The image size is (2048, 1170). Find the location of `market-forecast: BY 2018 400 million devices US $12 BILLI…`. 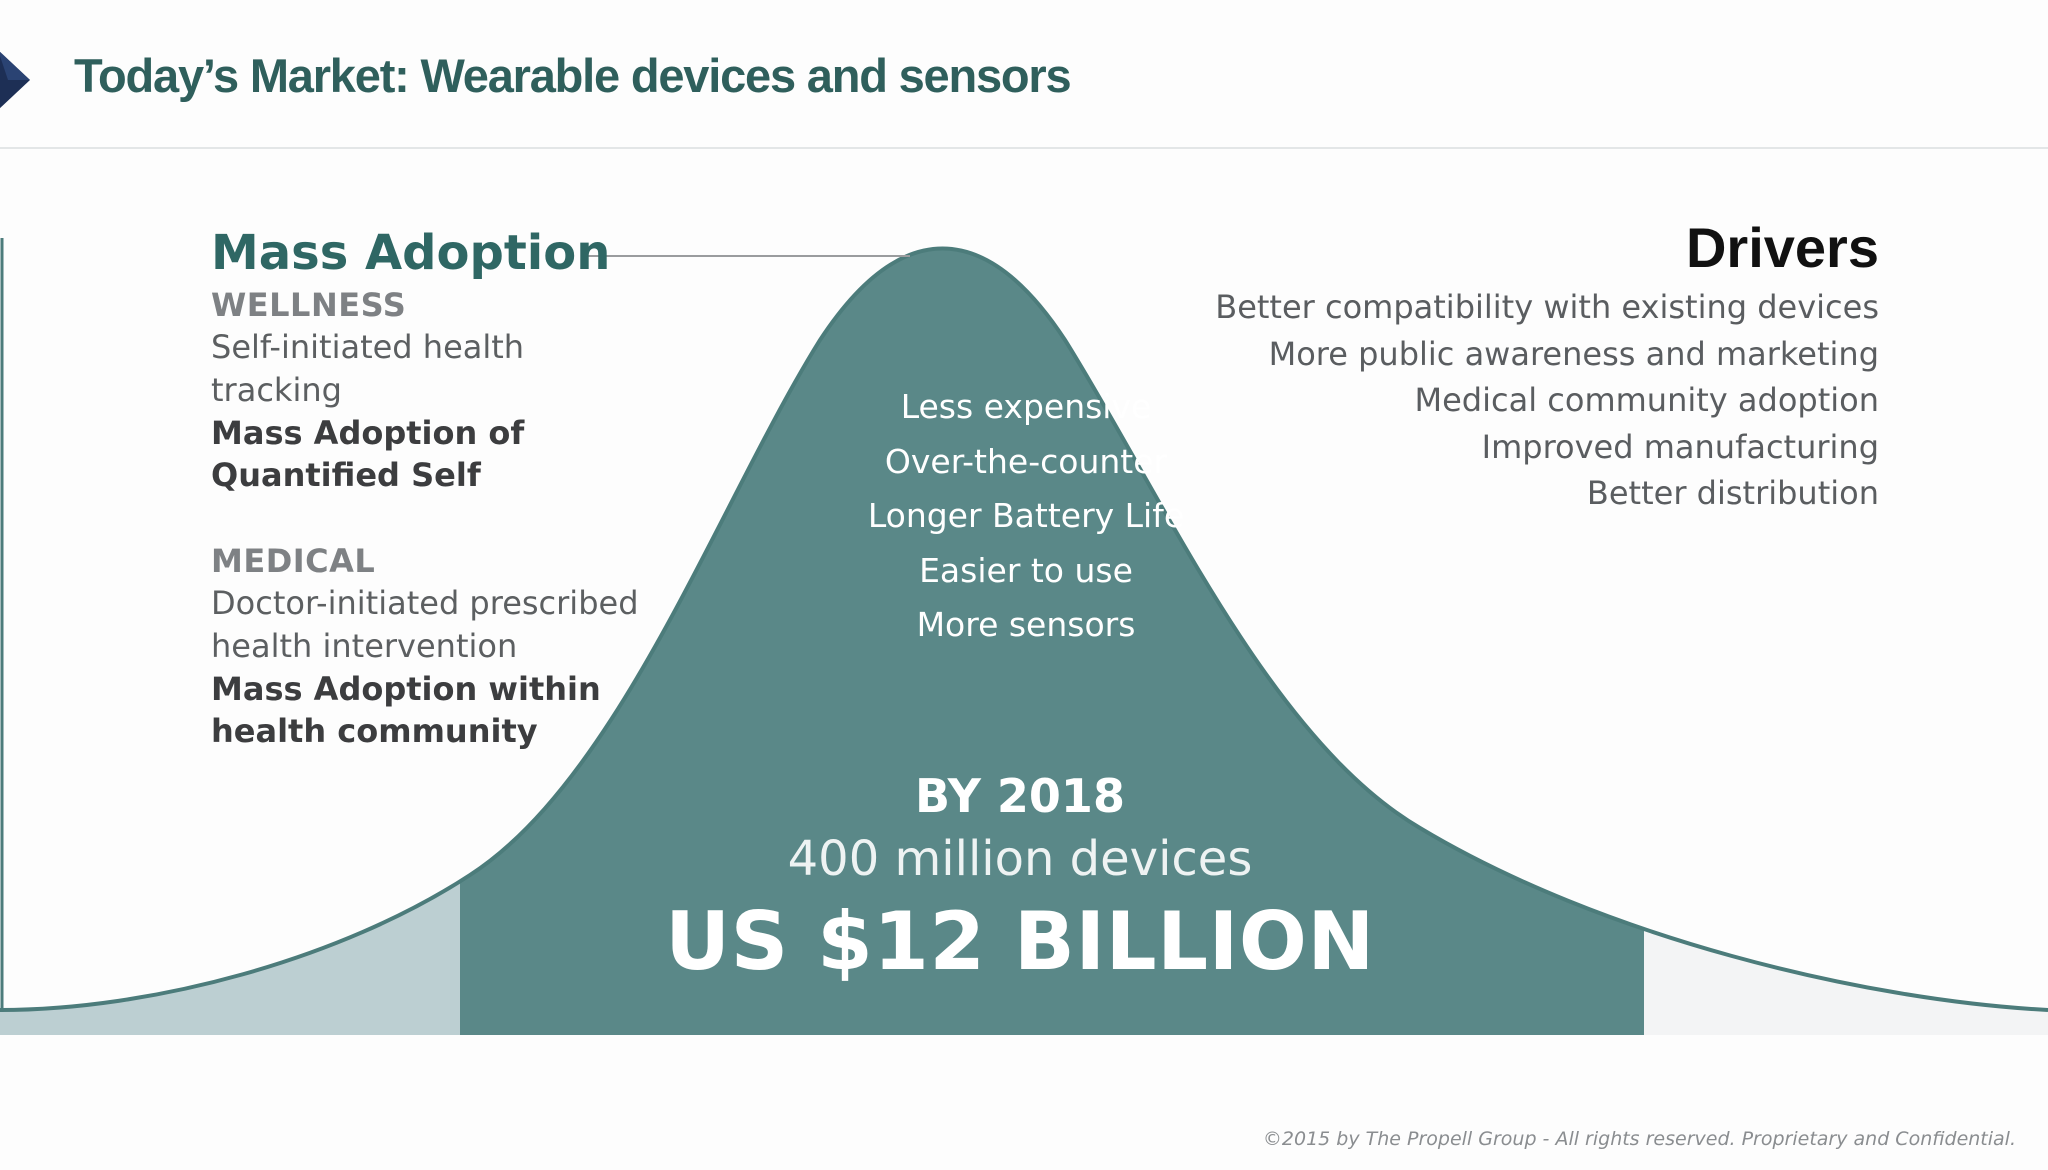

market-forecast: BY 2018 400 million devices US $12 BILLI… is located at coordinates (1020, 879).